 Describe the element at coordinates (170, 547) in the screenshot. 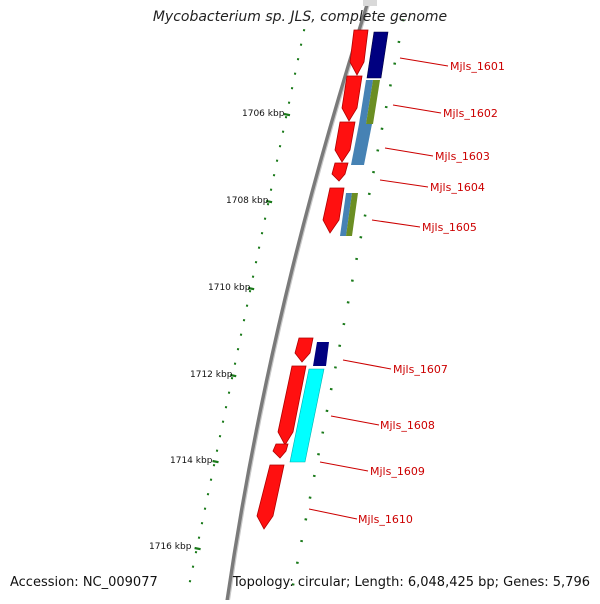

I see `kbp-label-1716: 1716 kbp` at that location.